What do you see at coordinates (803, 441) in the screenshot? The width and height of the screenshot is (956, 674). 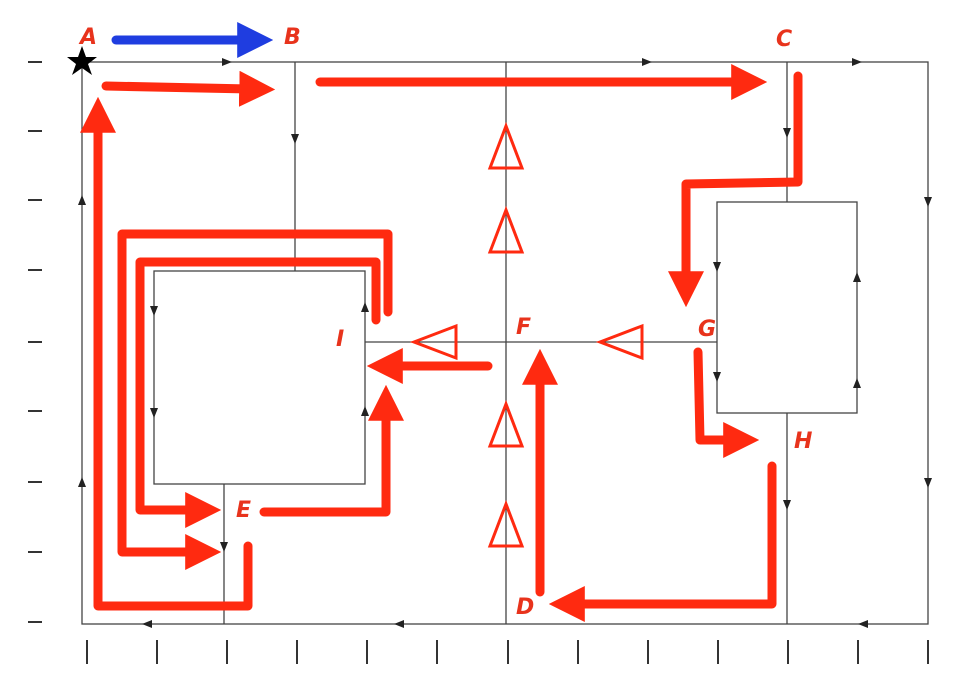 I see `label-h: H` at bounding box center [803, 441].